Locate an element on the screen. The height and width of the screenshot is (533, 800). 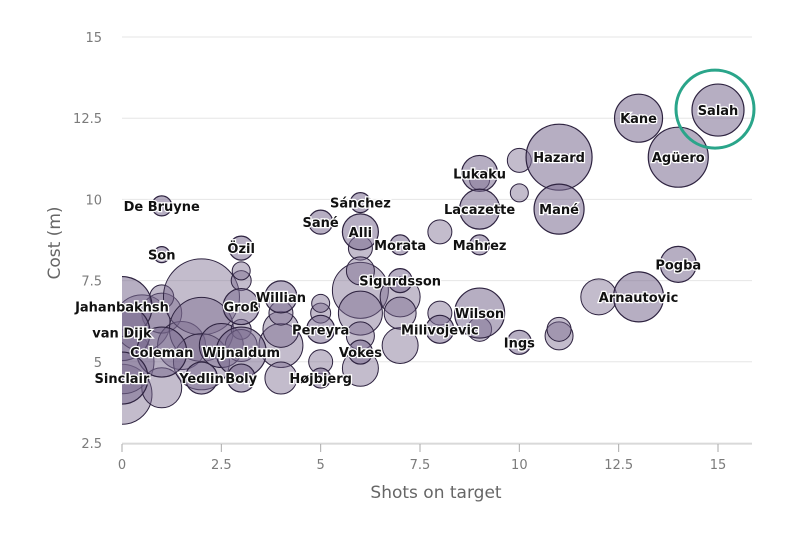
highlight-ring is located at coordinates (715, 109).